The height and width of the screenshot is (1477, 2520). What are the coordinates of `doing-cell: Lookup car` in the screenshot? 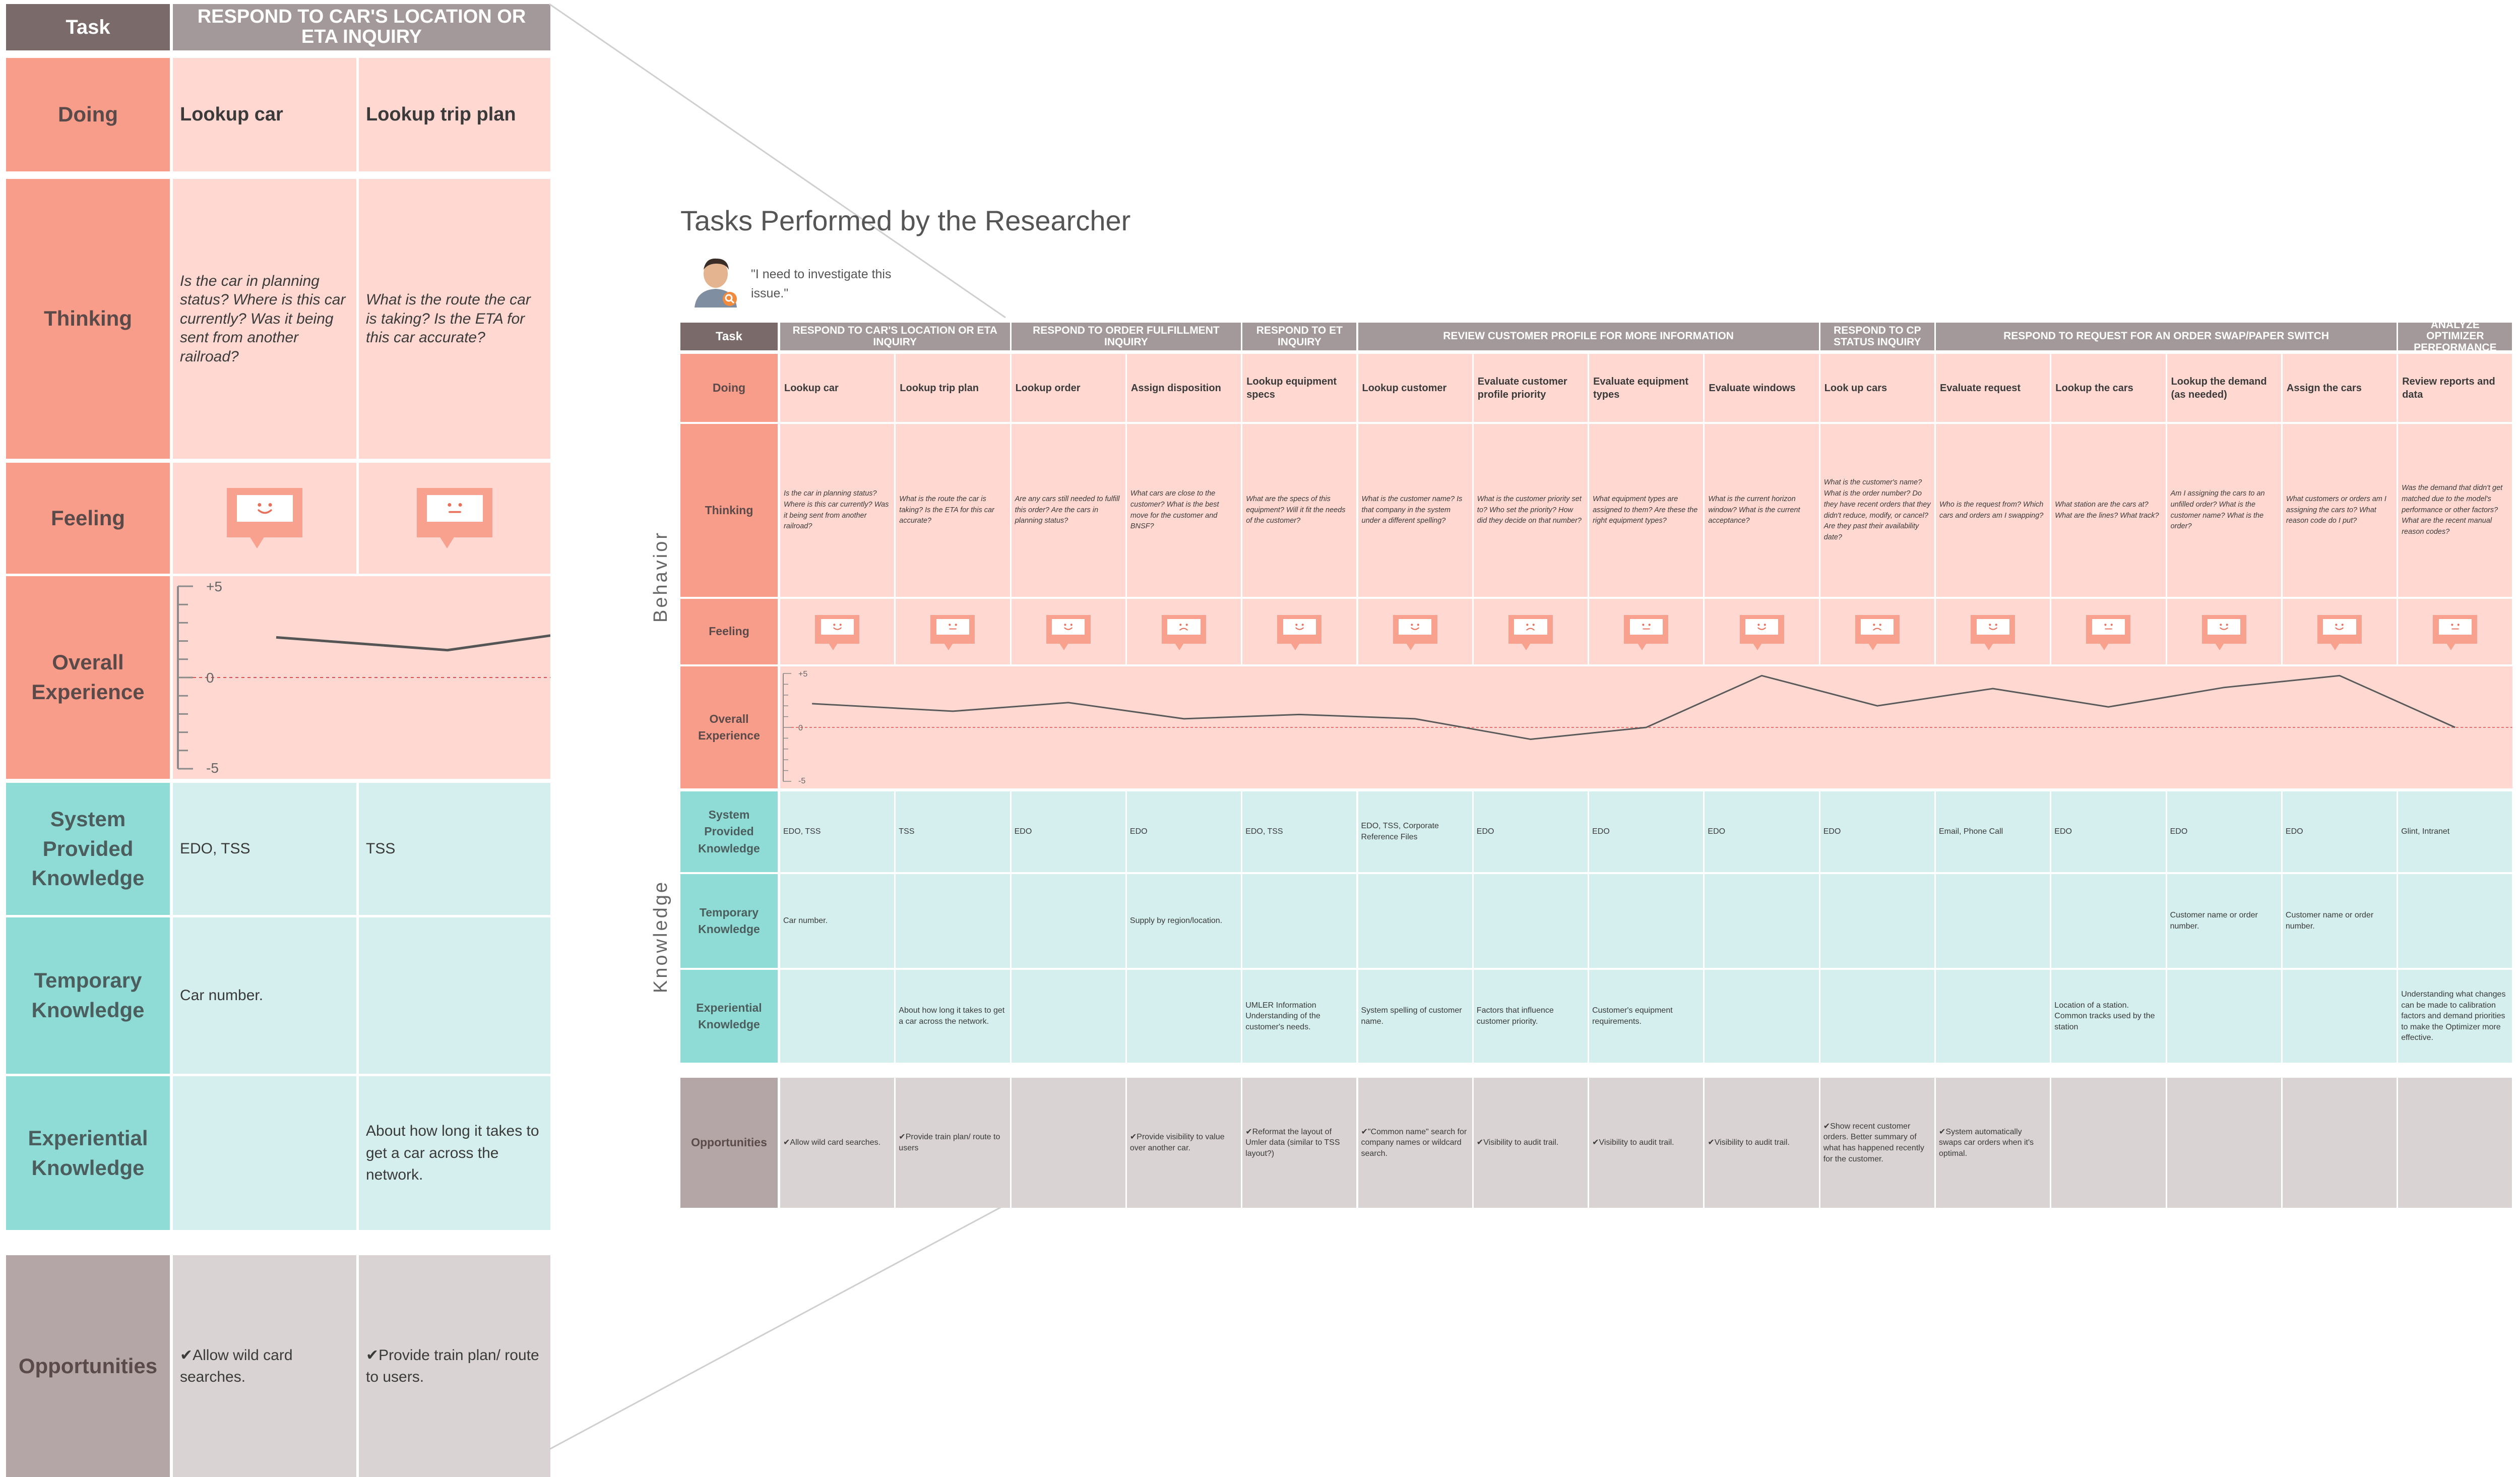 It's located at (264, 114).